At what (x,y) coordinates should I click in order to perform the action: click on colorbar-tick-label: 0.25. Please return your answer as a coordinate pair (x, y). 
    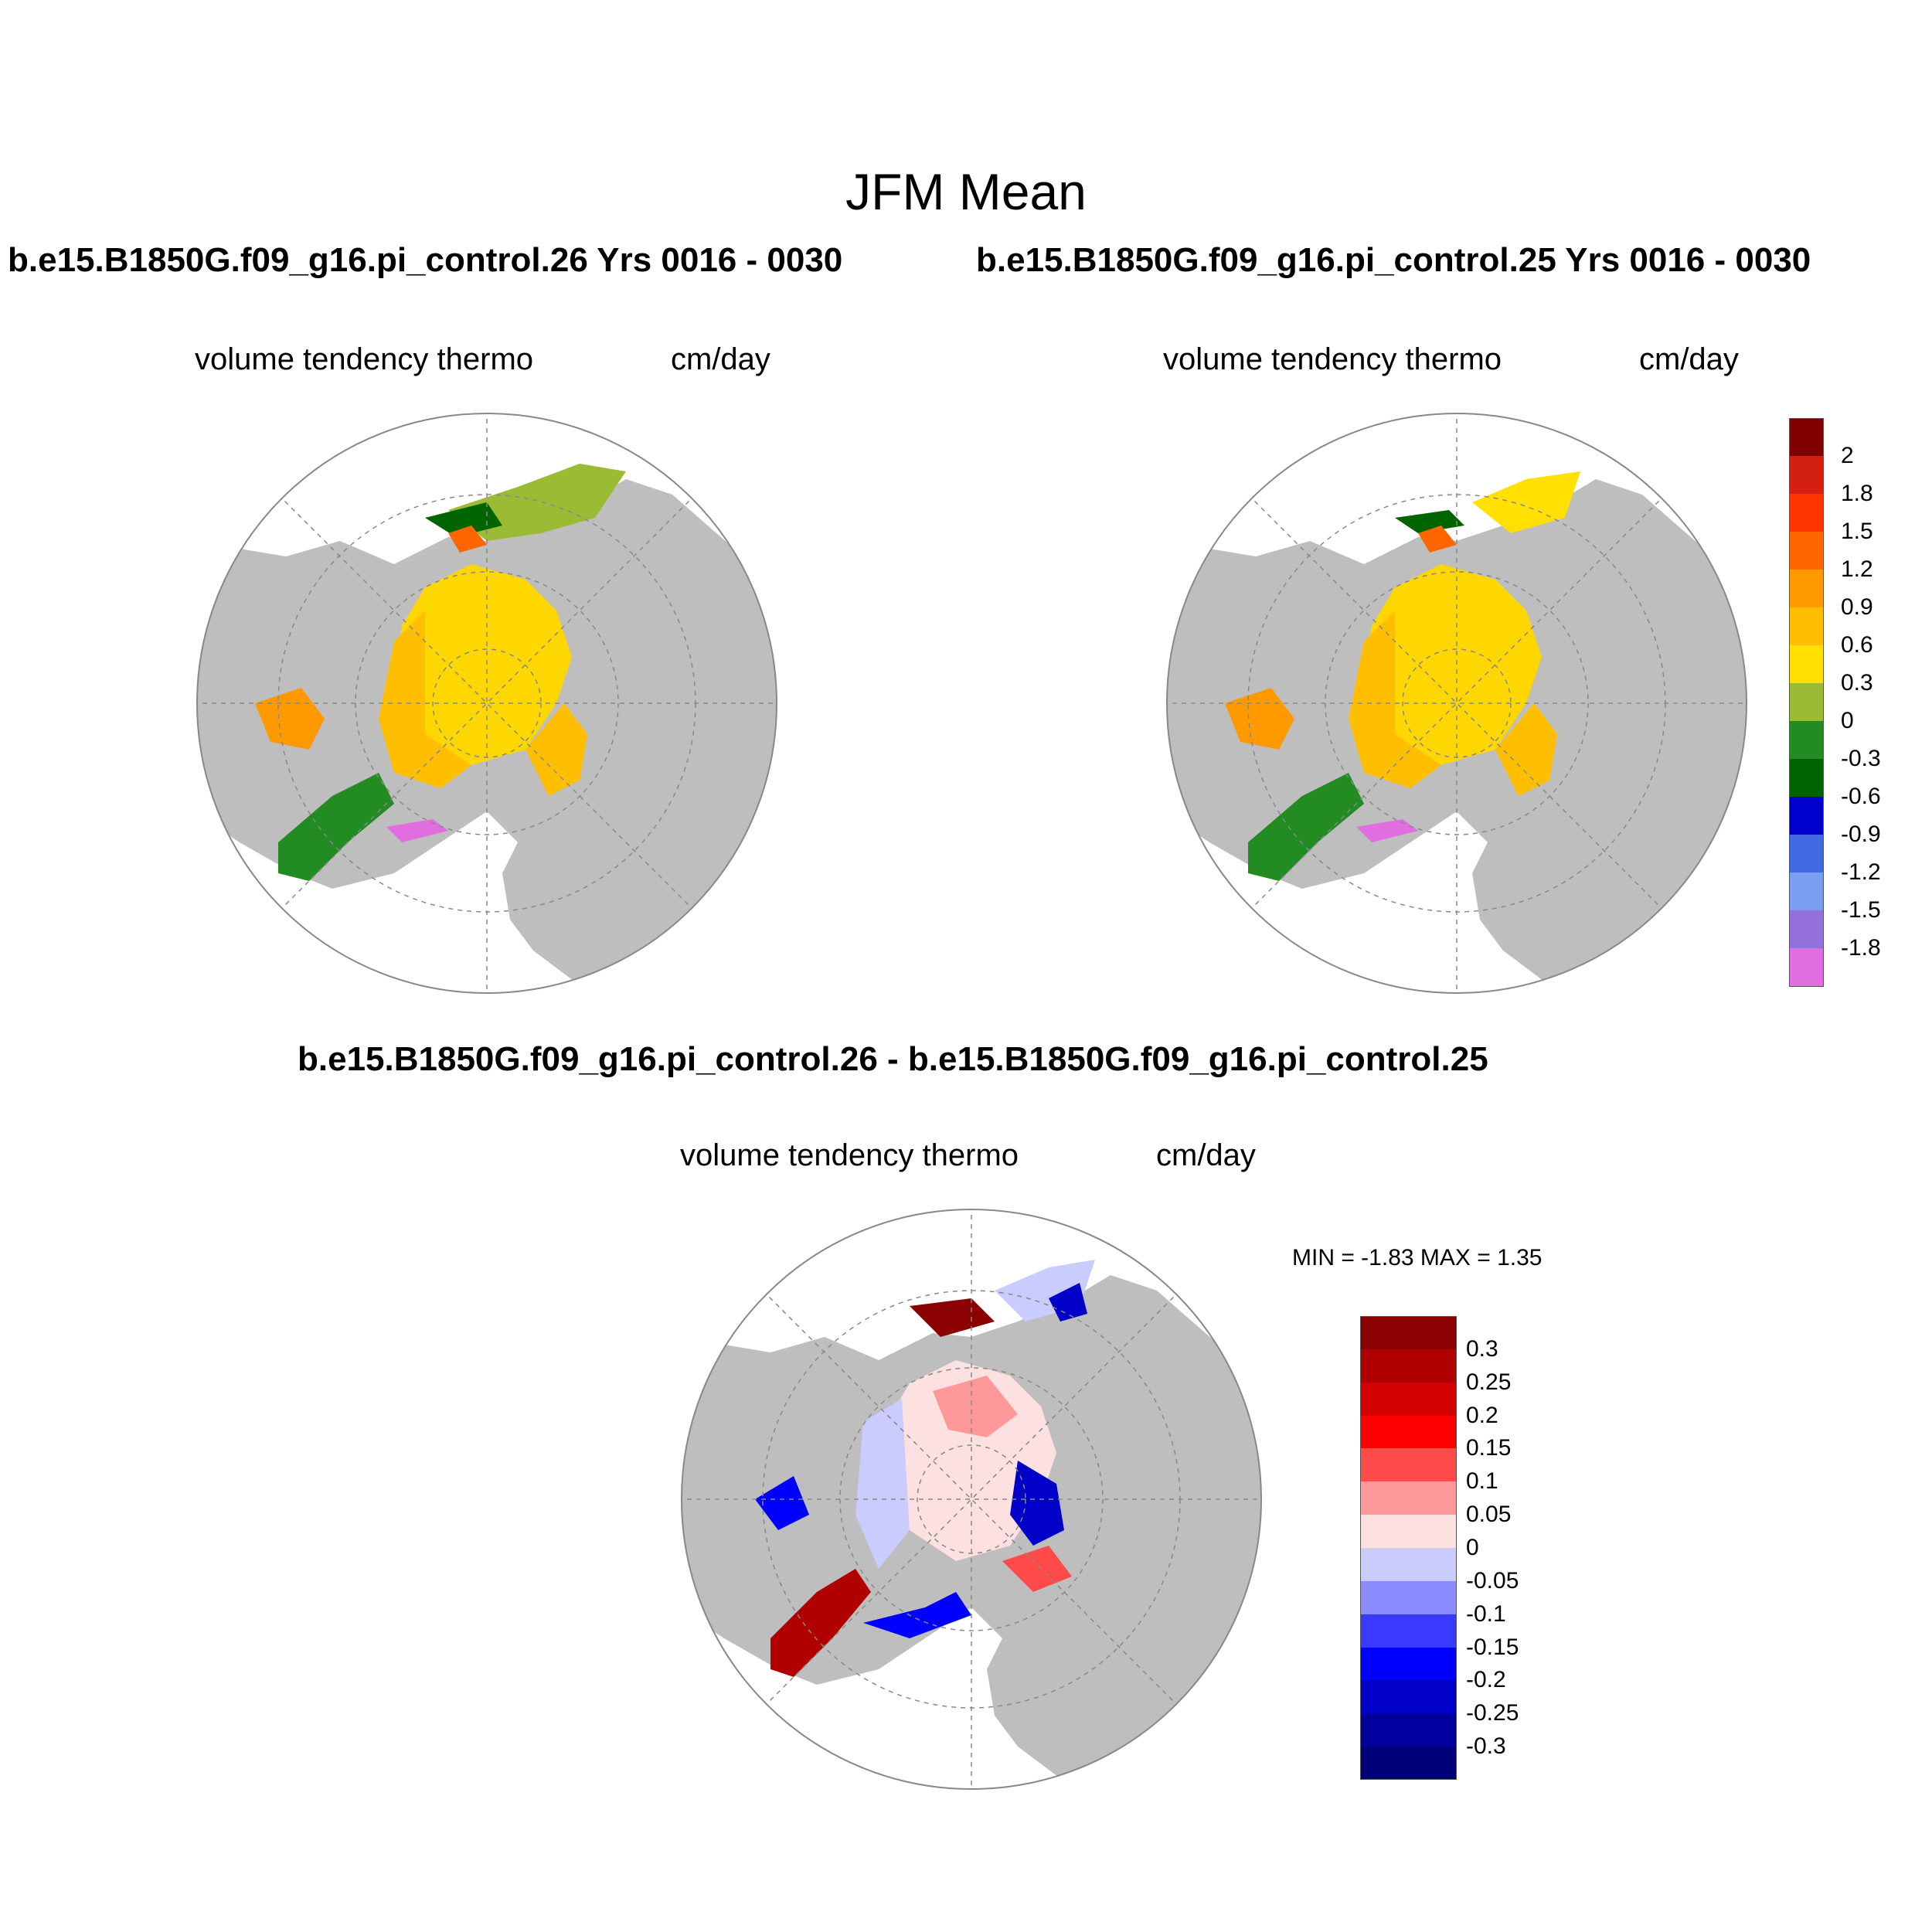
    Looking at the image, I should click on (1489, 1382).